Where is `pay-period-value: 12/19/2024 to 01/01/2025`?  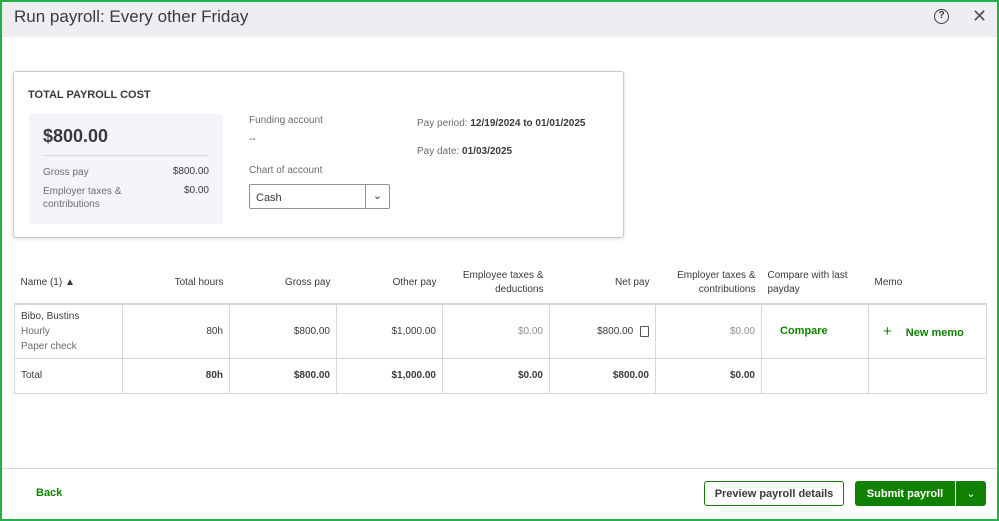 pay-period-value: 12/19/2024 to 01/01/2025 is located at coordinates (528, 123).